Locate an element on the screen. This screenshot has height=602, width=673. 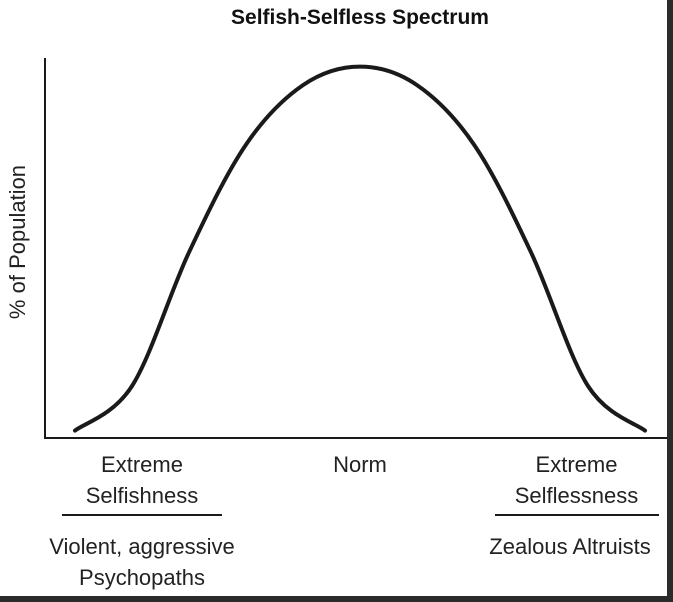
description-selflessness: Zealous Altruists is located at coordinates (570, 546).